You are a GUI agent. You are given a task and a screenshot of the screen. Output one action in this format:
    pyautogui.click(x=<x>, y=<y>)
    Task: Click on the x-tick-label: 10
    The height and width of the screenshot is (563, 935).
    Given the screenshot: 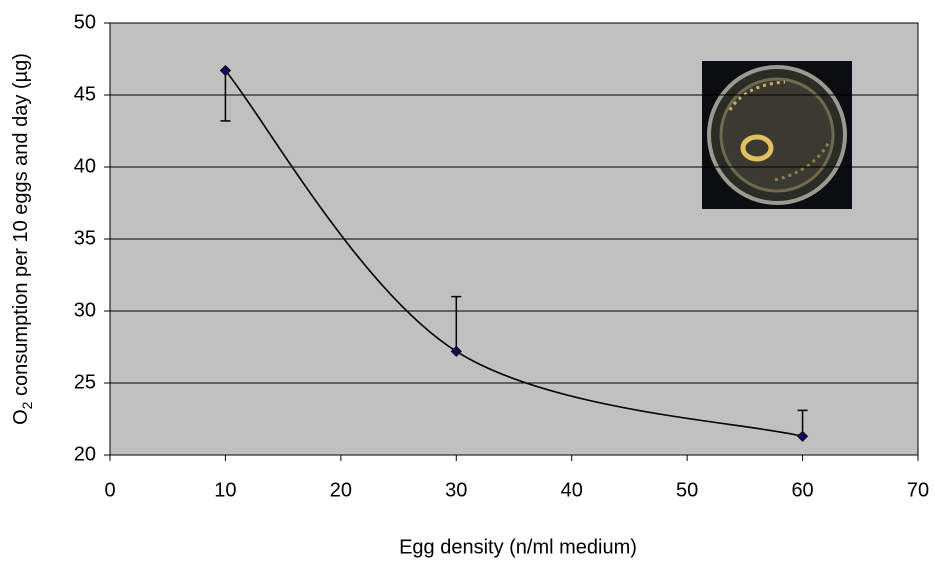 What is the action you would take?
    pyautogui.click(x=225, y=490)
    